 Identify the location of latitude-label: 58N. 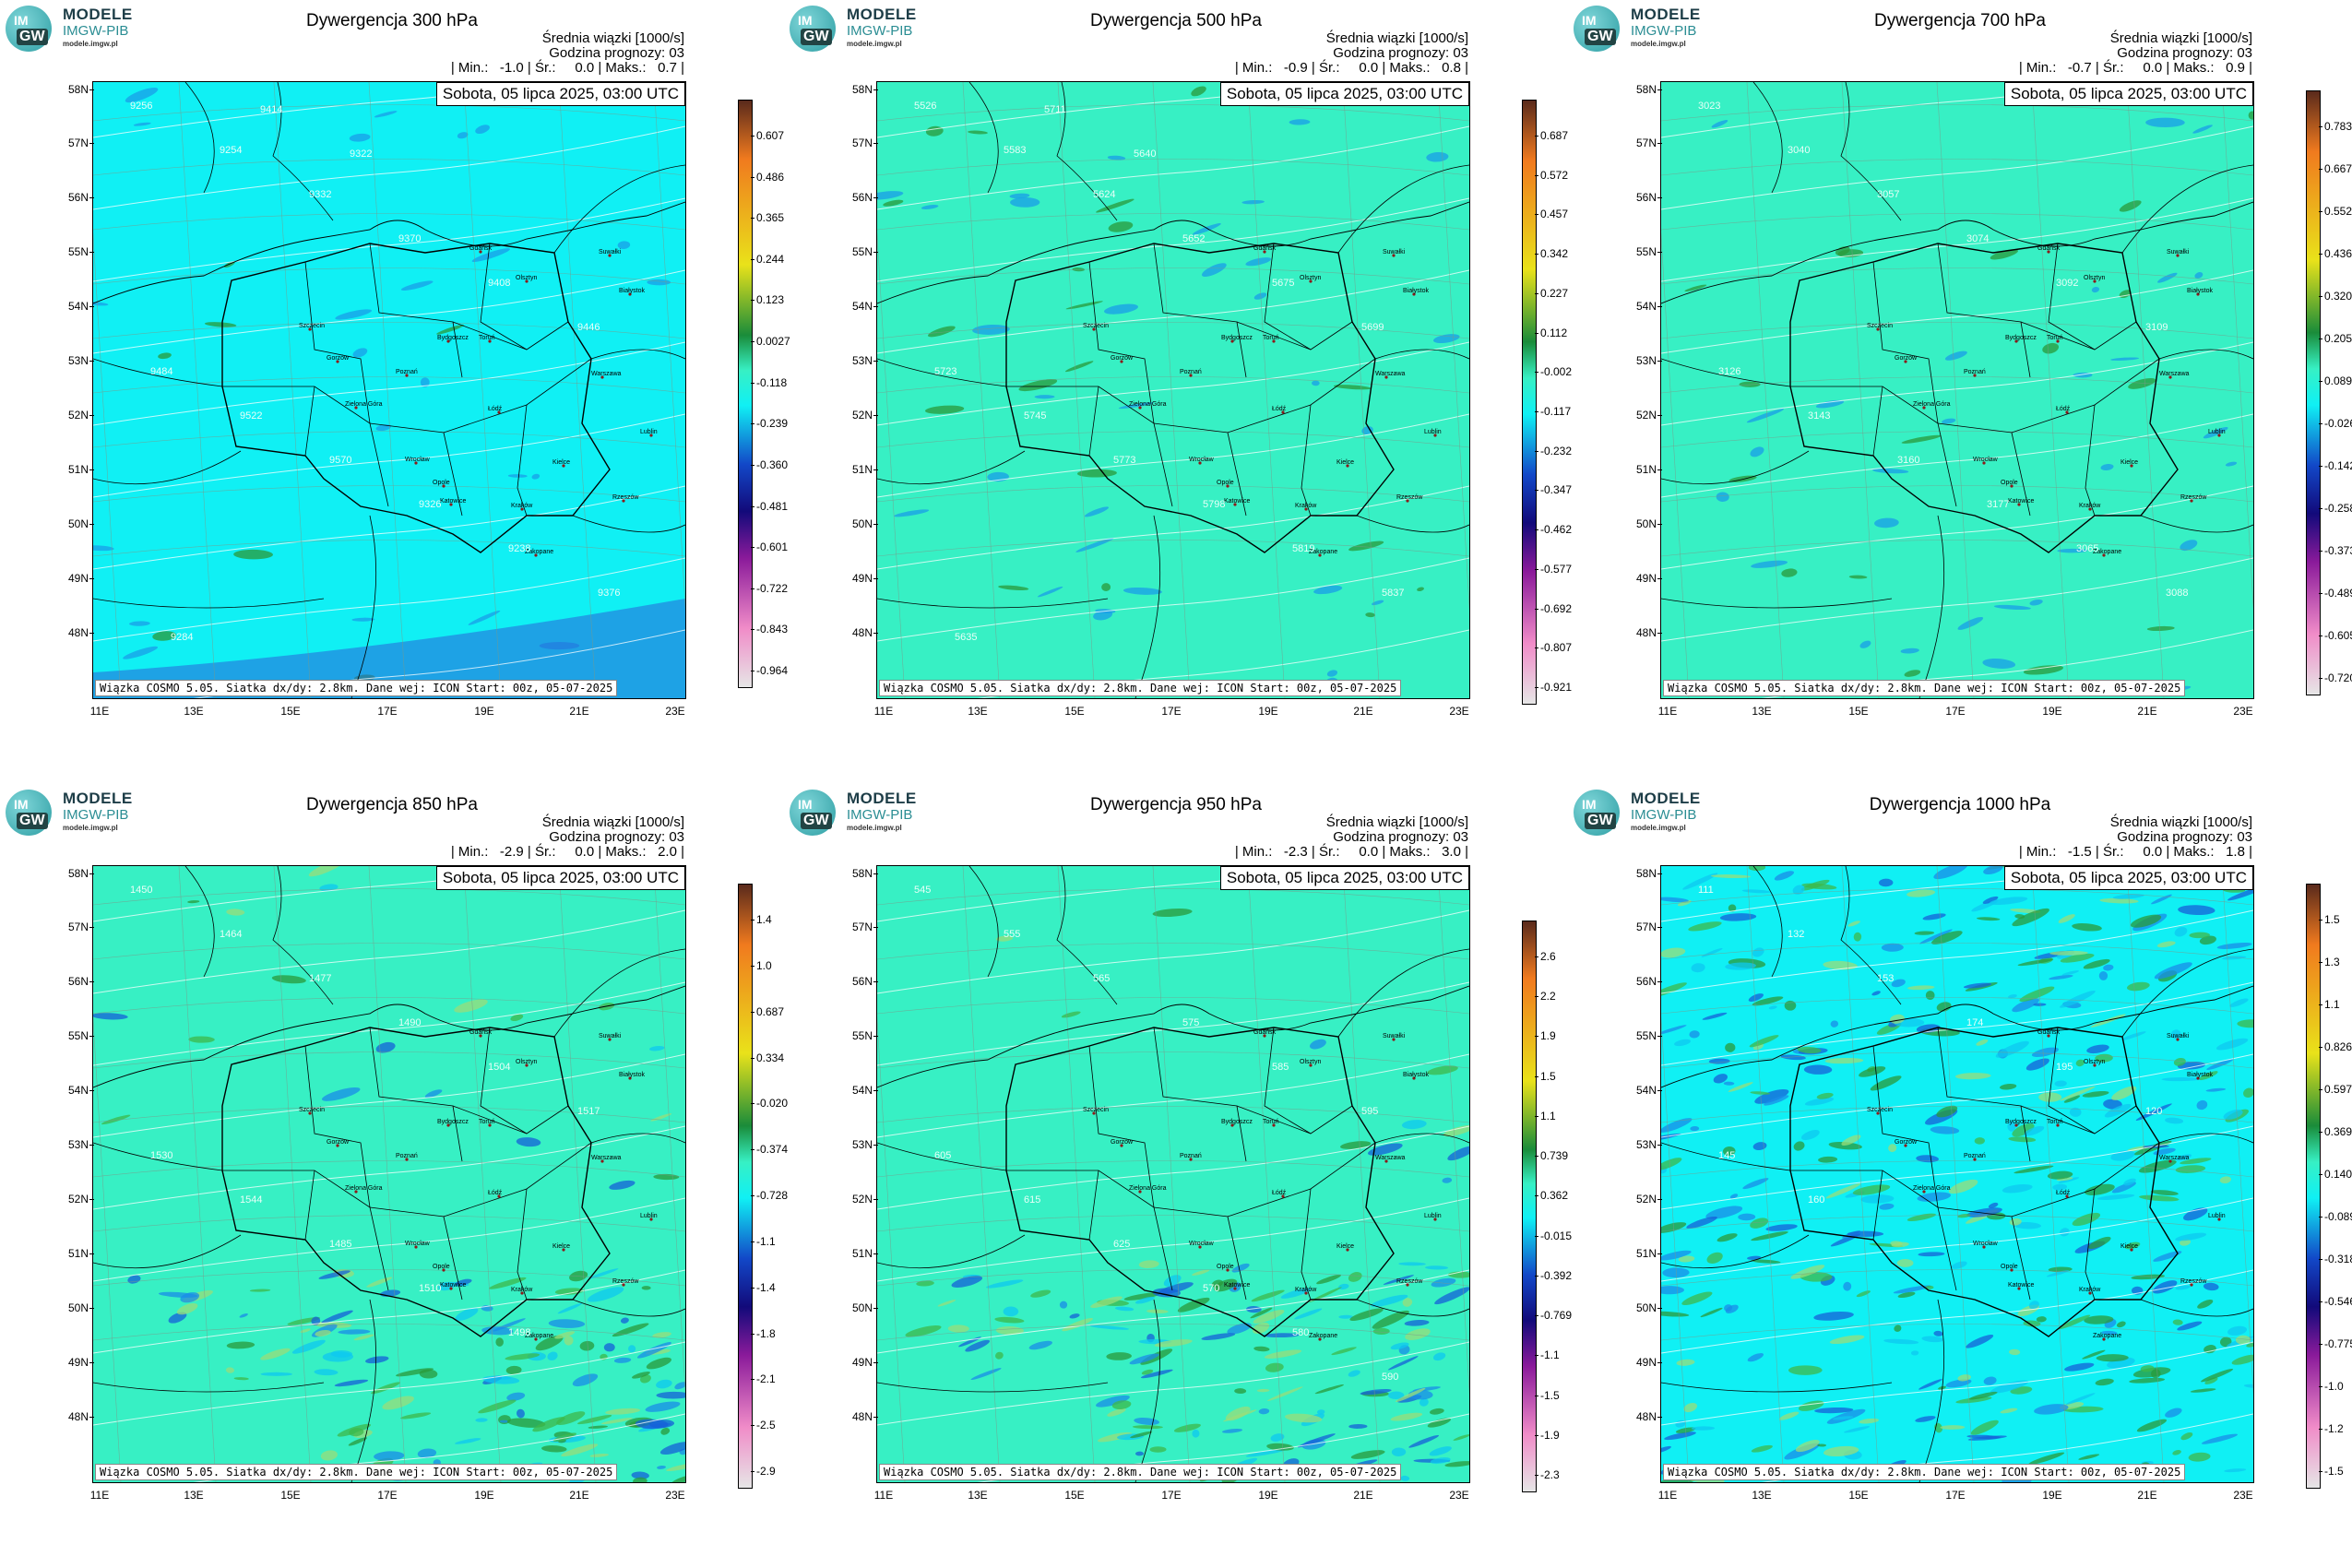
(858, 89).